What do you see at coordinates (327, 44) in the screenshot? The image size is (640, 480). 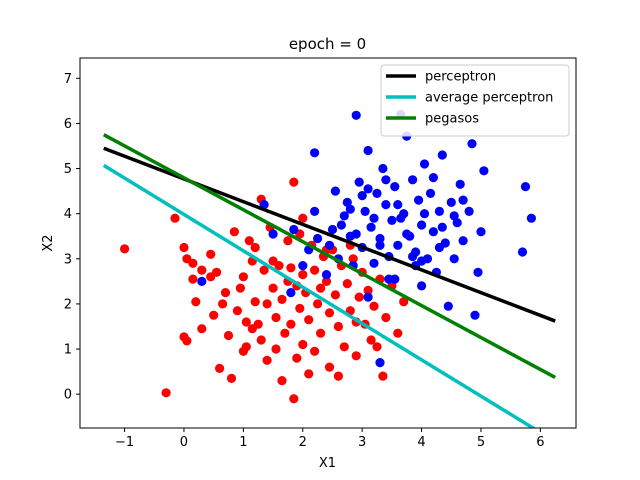 I see `chart-title: epoch = 0` at bounding box center [327, 44].